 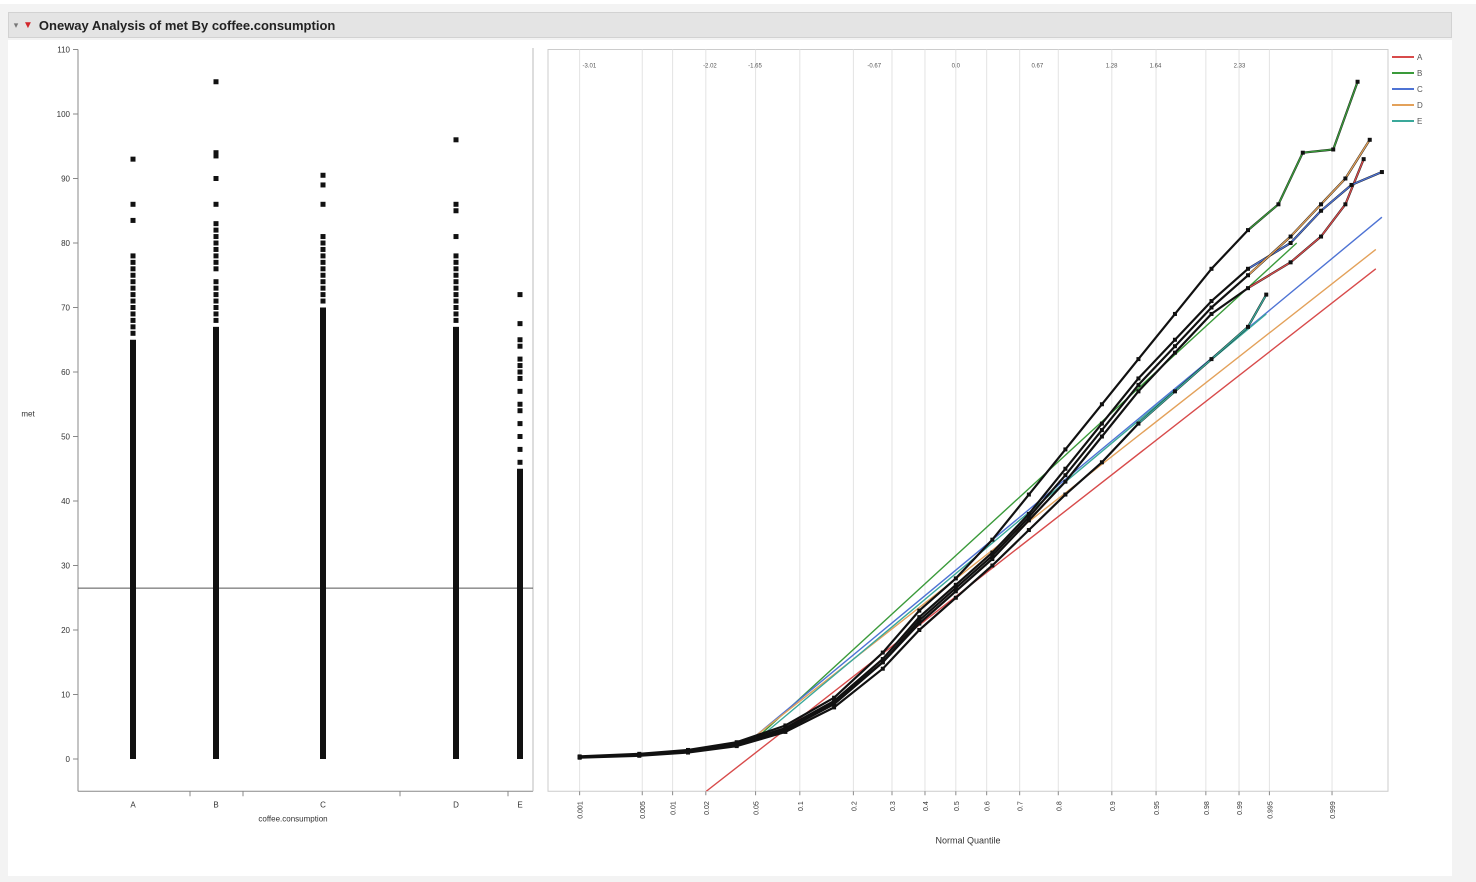 What do you see at coordinates (755, 67) in the screenshot?
I see `x-quantile-tick-label: -1.65` at bounding box center [755, 67].